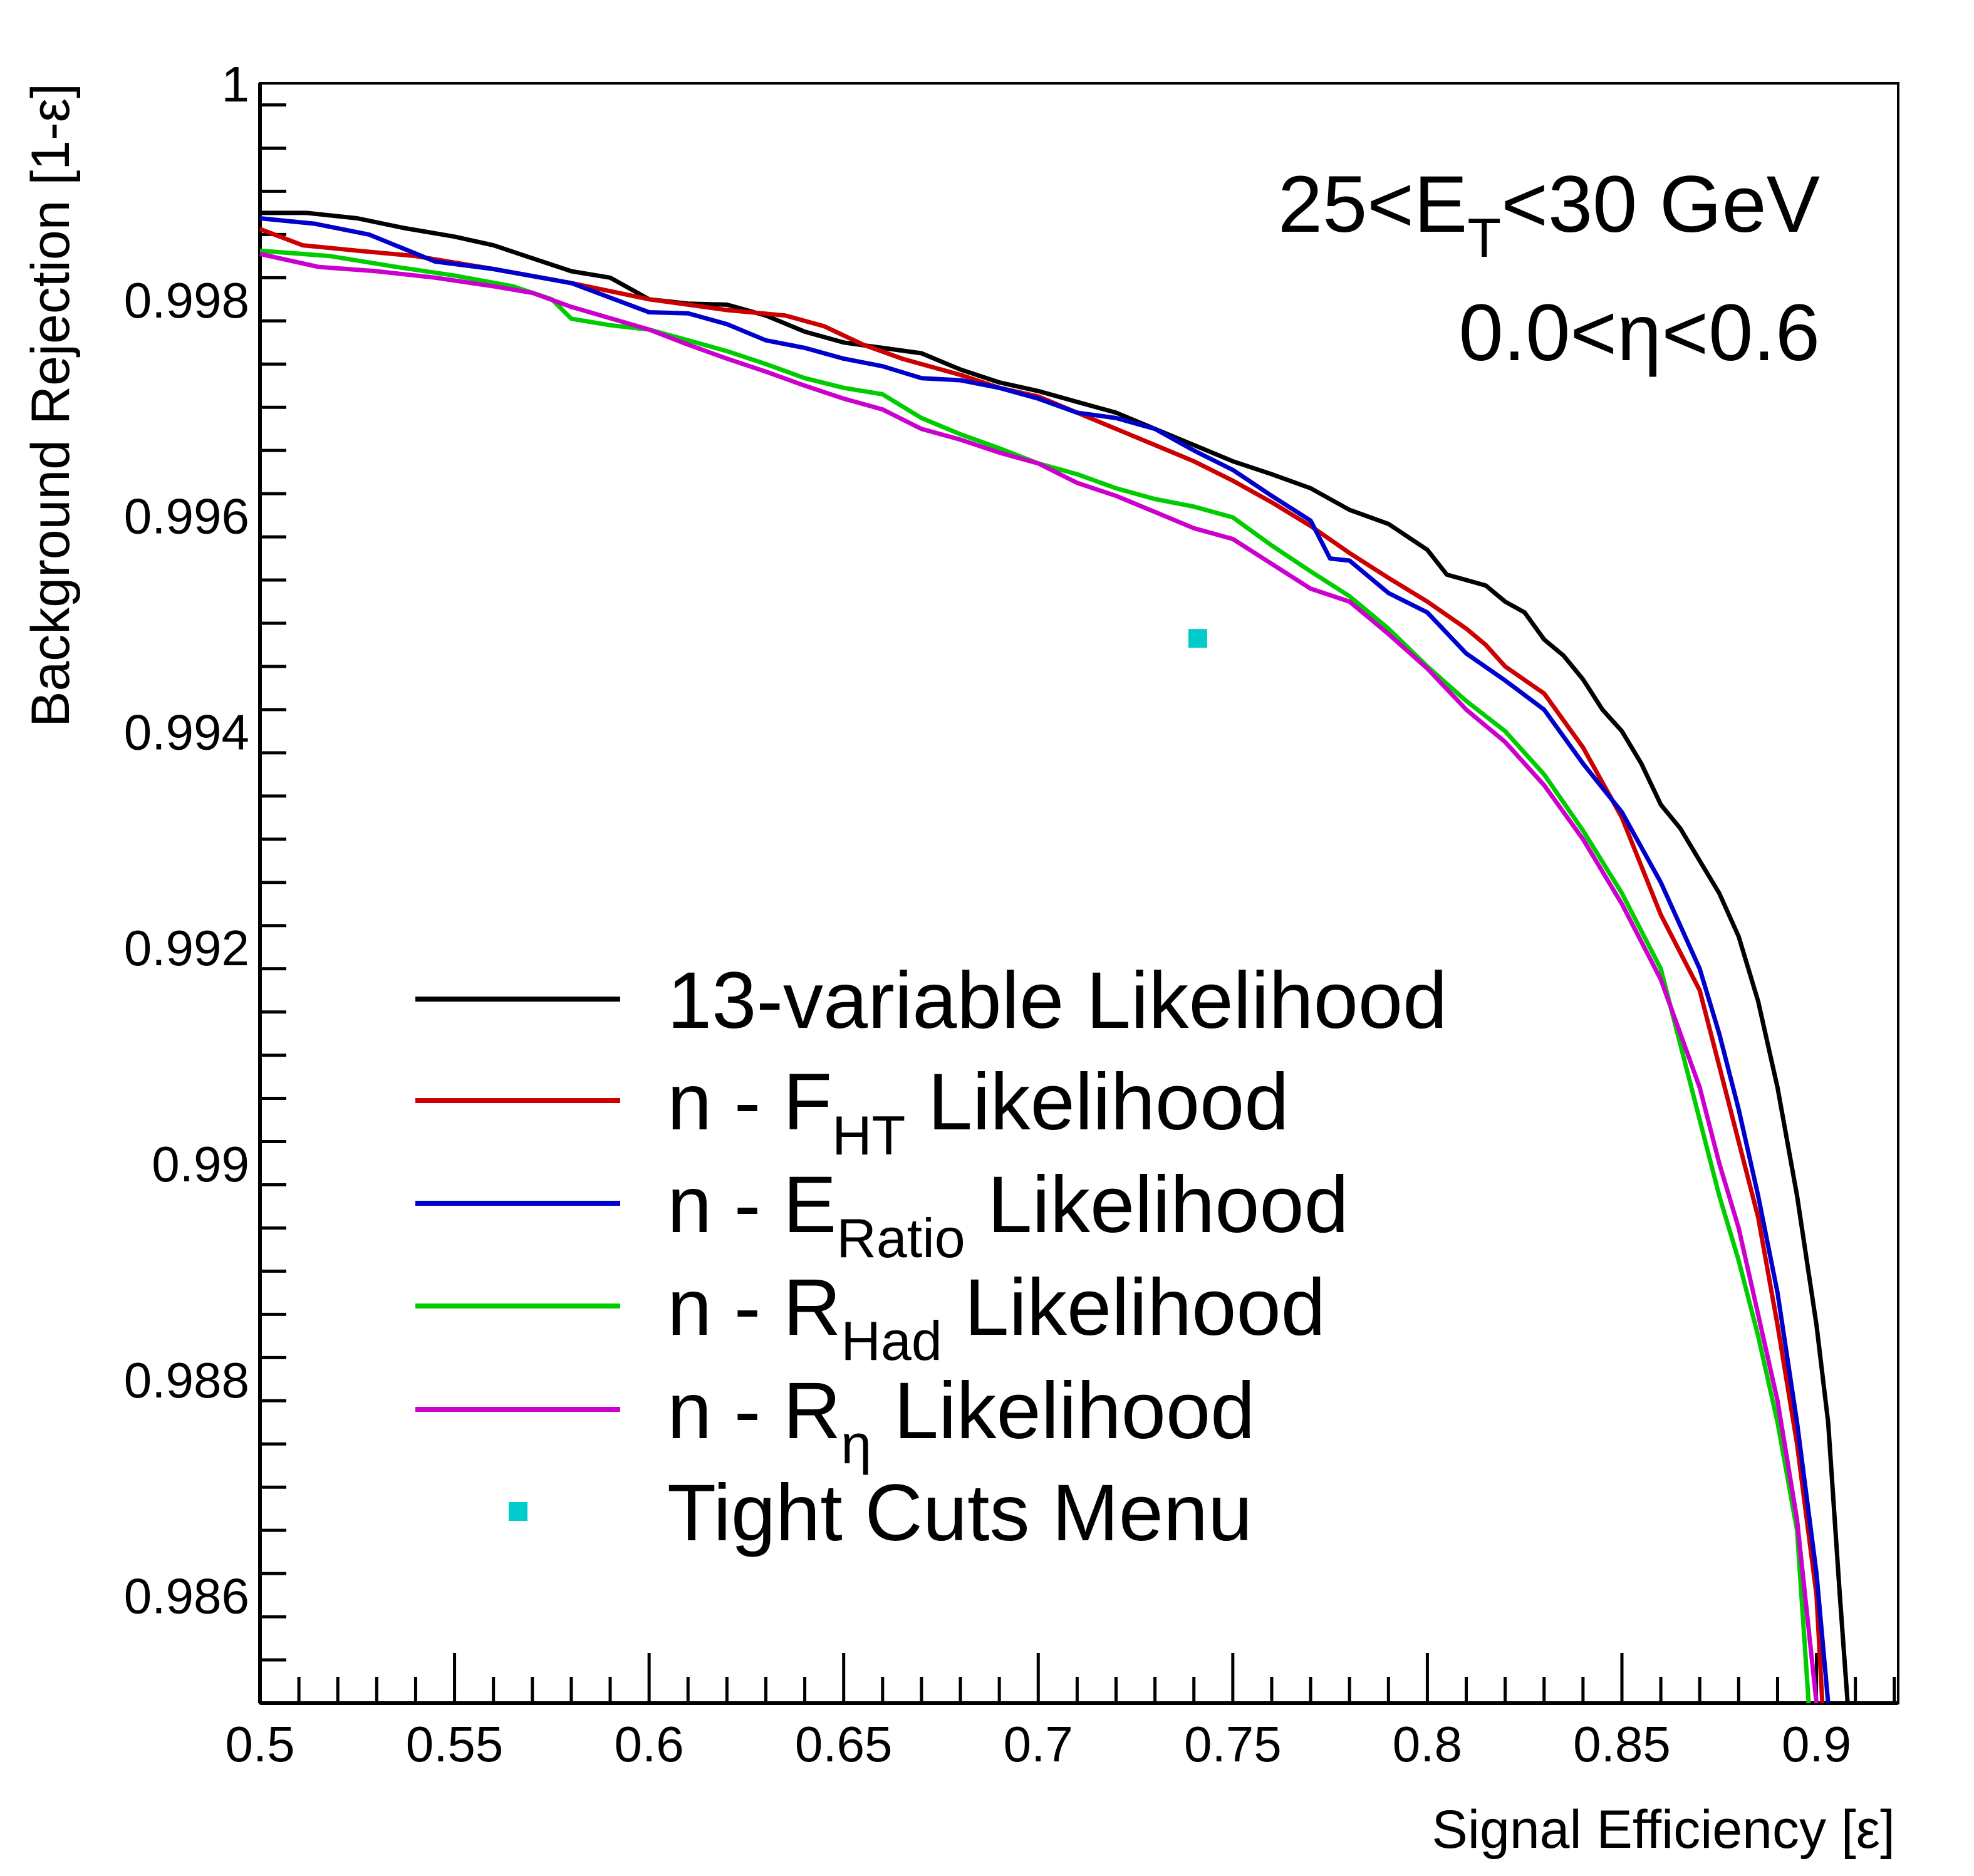 This screenshot has height=1876, width=1974. Describe the element at coordinates (1233, 1744) in the screenshot. I see `x-tick-label: 0.75` at that location.